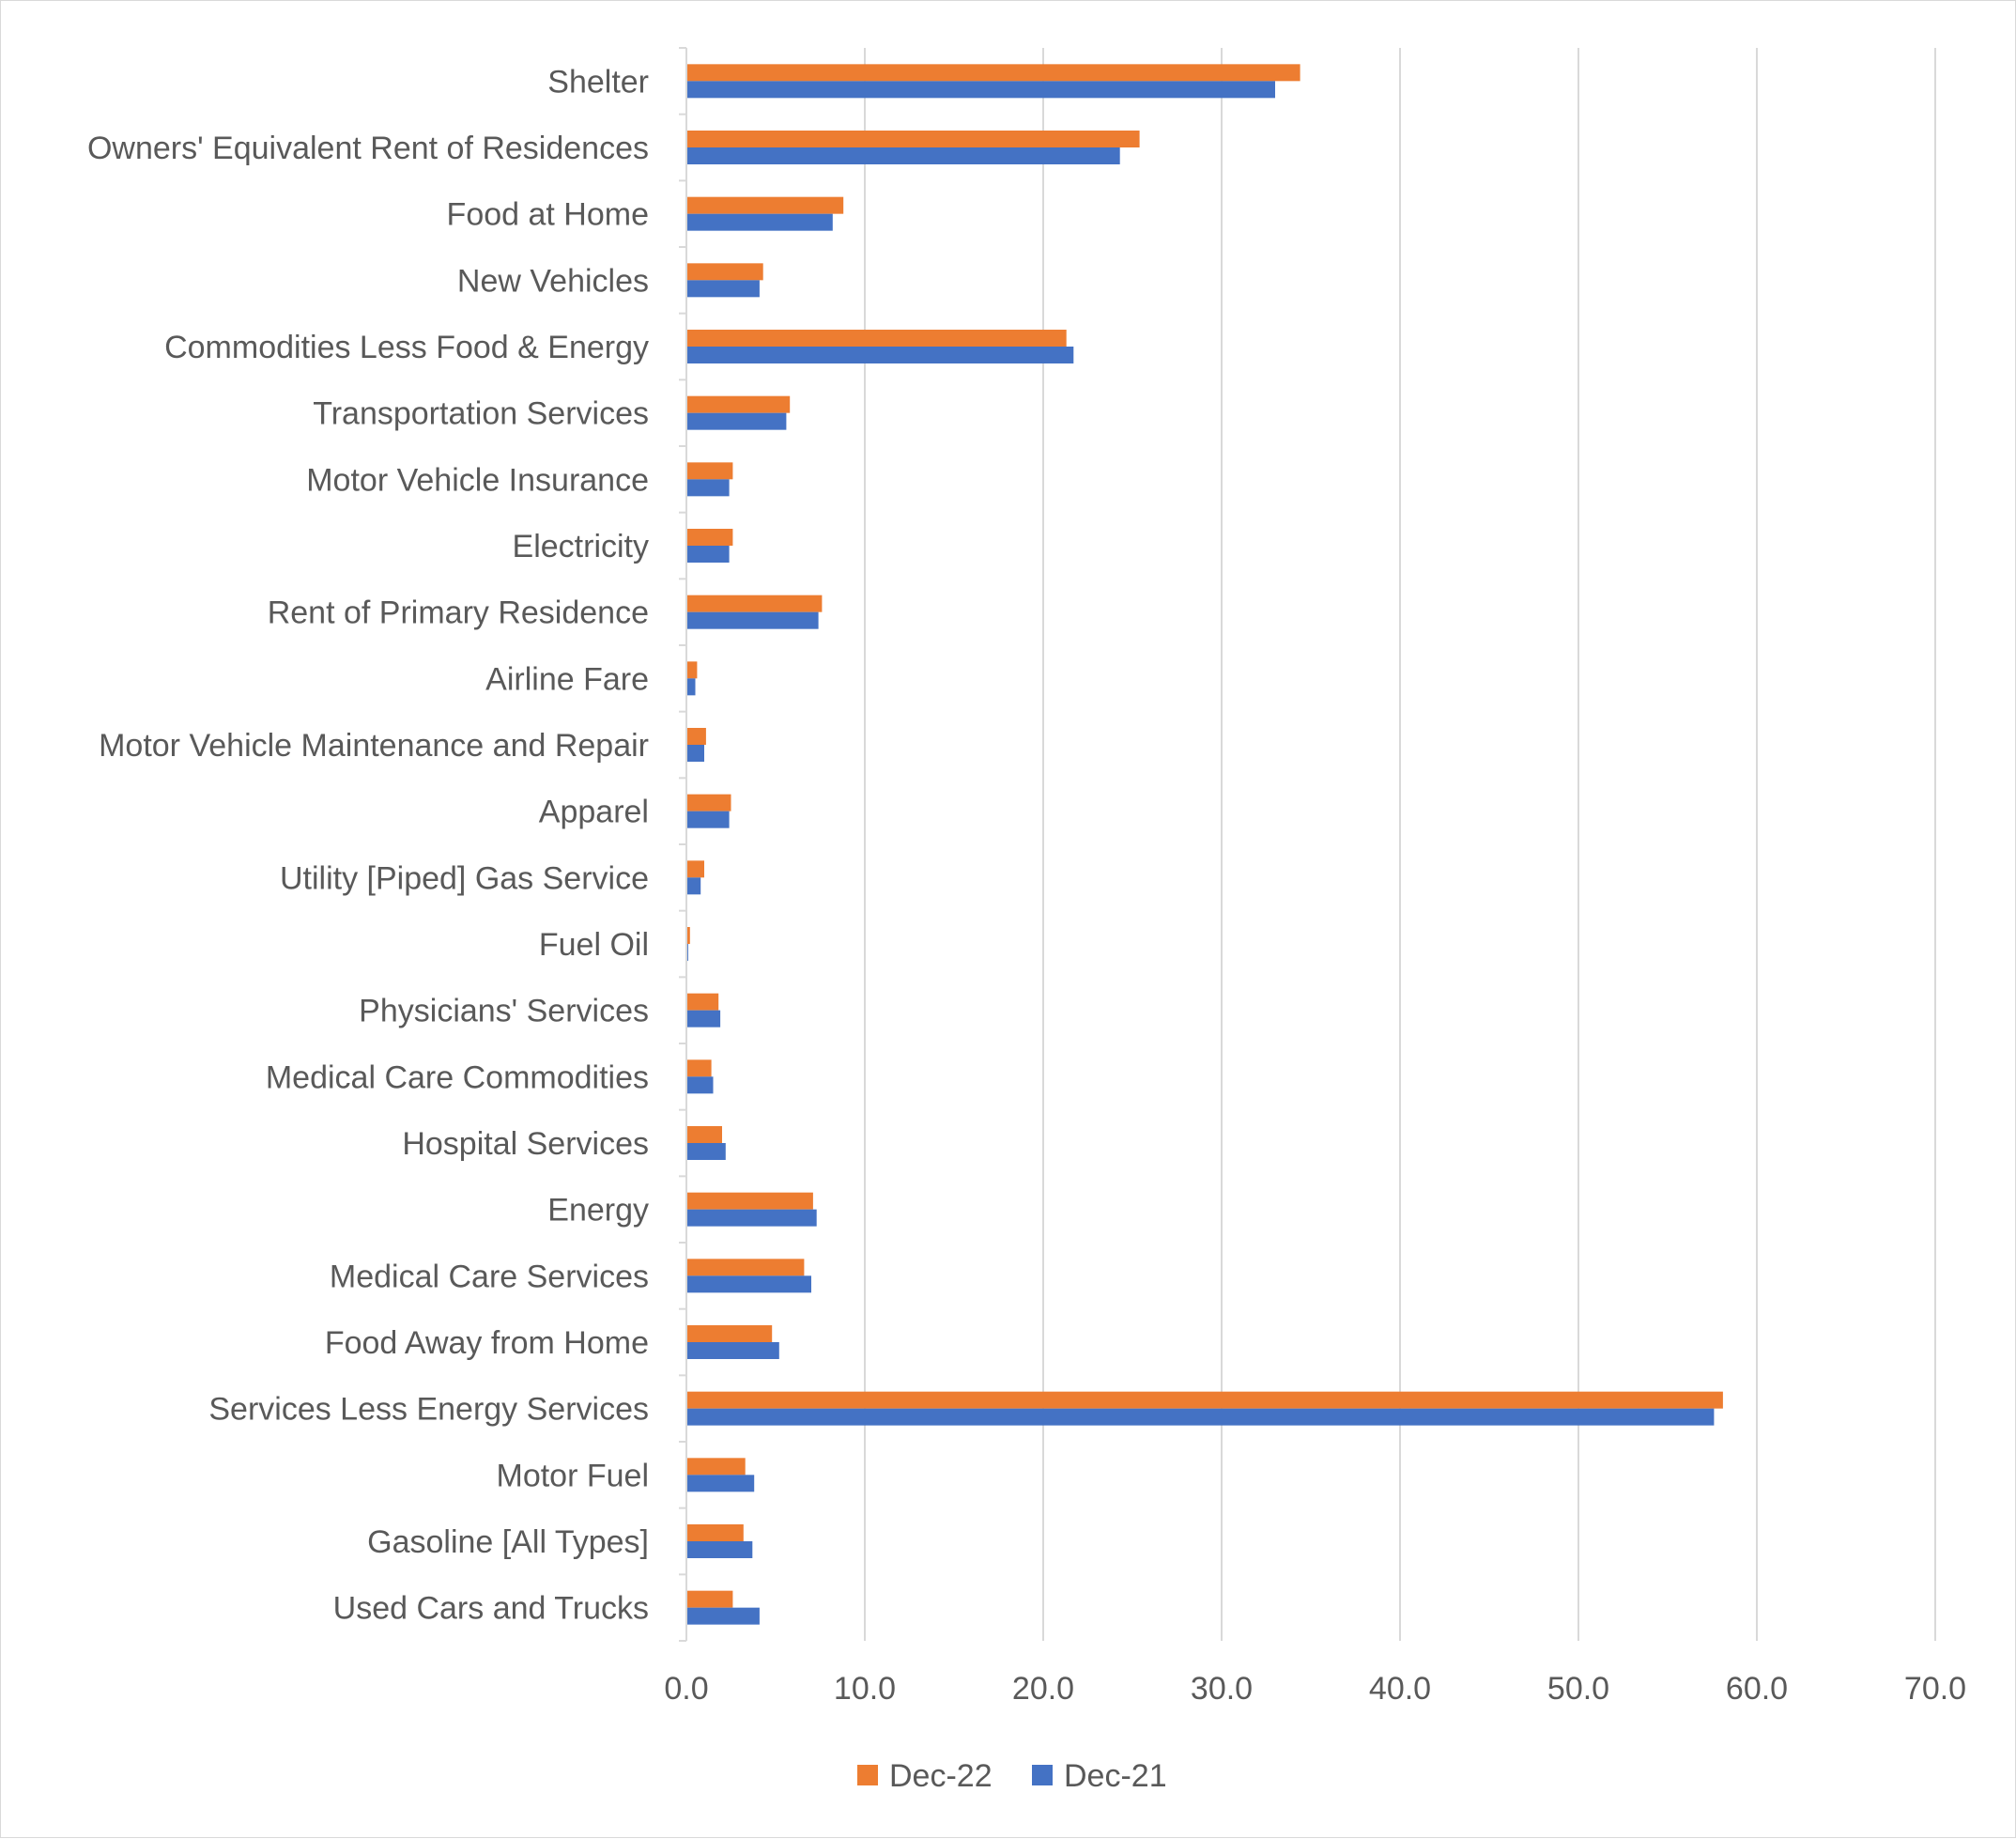 This screenshot has height=1839, width=2016. What do you see at coordinates (941, 1776) in the screenshot?
I see `legend-label: Dec-22` at bounding box center [941, 1776].